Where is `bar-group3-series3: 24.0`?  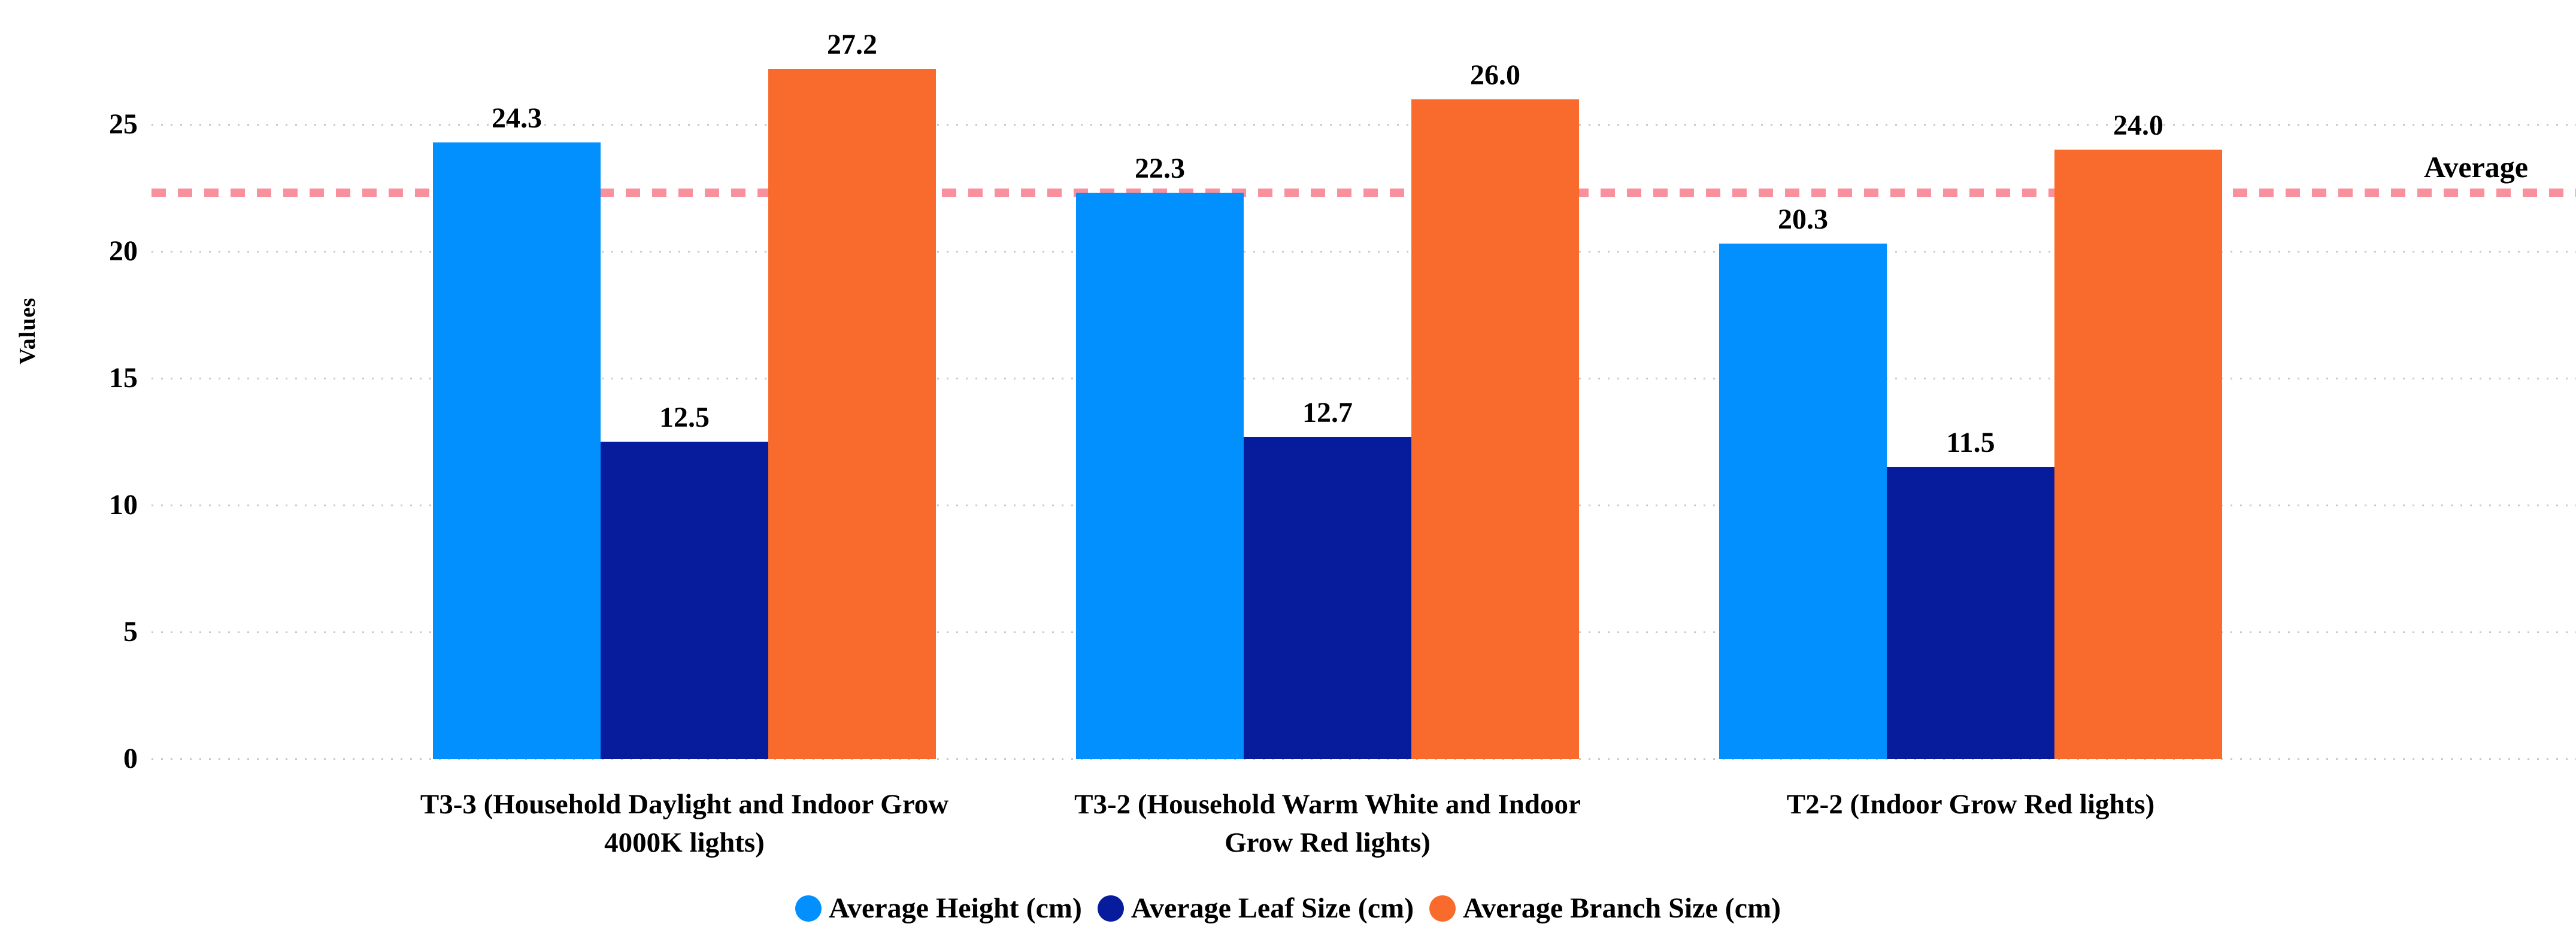
bar-group3-series3: 24.0 is located at coordinates (2138, 435).